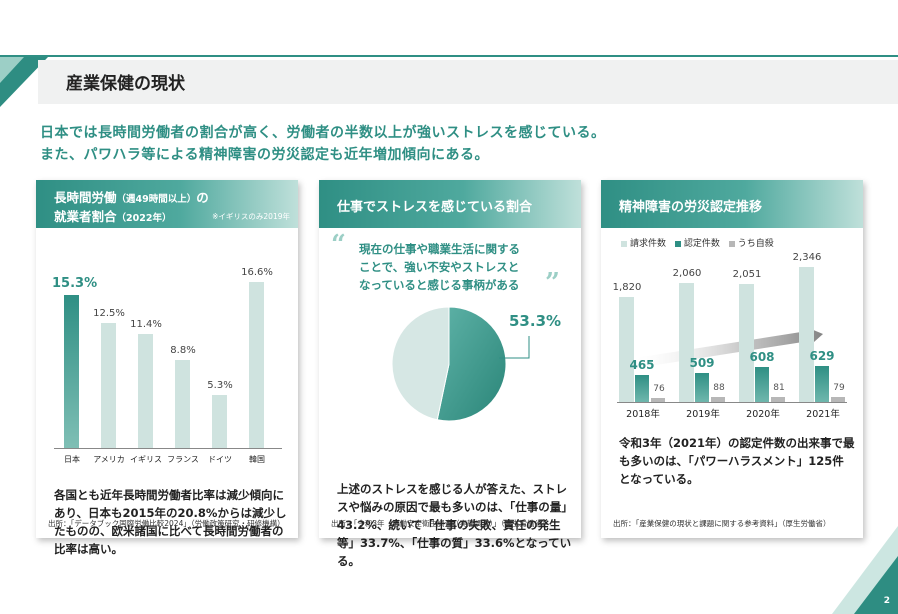 Image resolution: width=898 pixels, height=614 pixels. What do you see at coordinates (440, 523) in the screenshot?
I see `card-source: 出所：「令和3年 労働安全衛生調査（実態調査）」（厚生労働省）` at bounding box center [440, 523].